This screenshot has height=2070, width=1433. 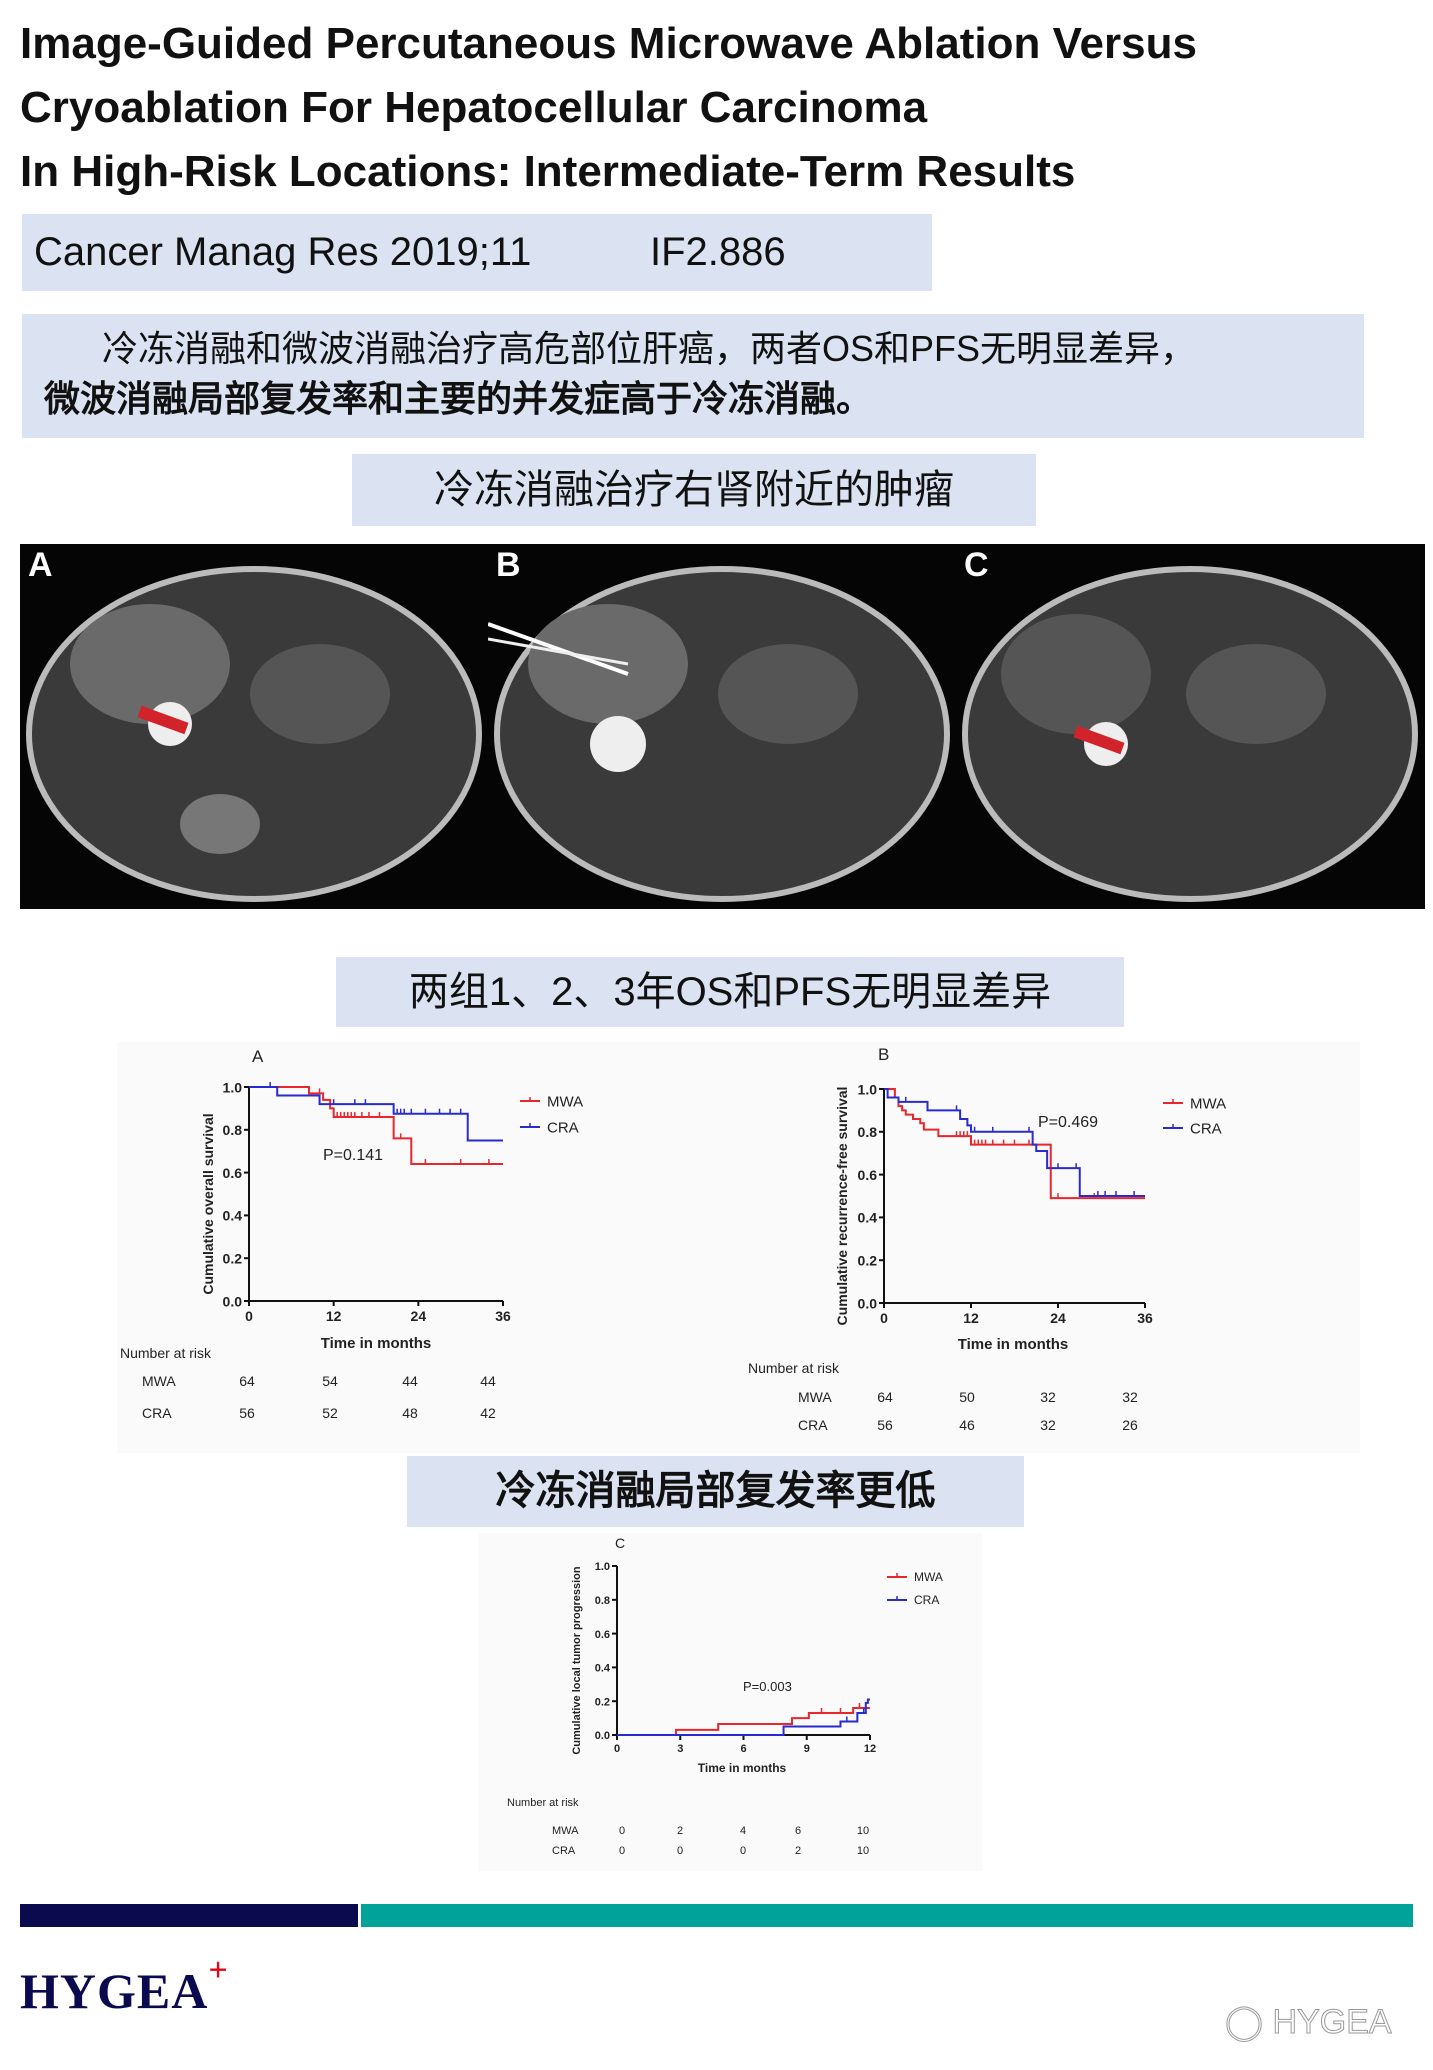 What do you see at coordinates (1190, 726) in the screenshot?
I see `ct-panel-c: C` at bounding box center [1190, 726].